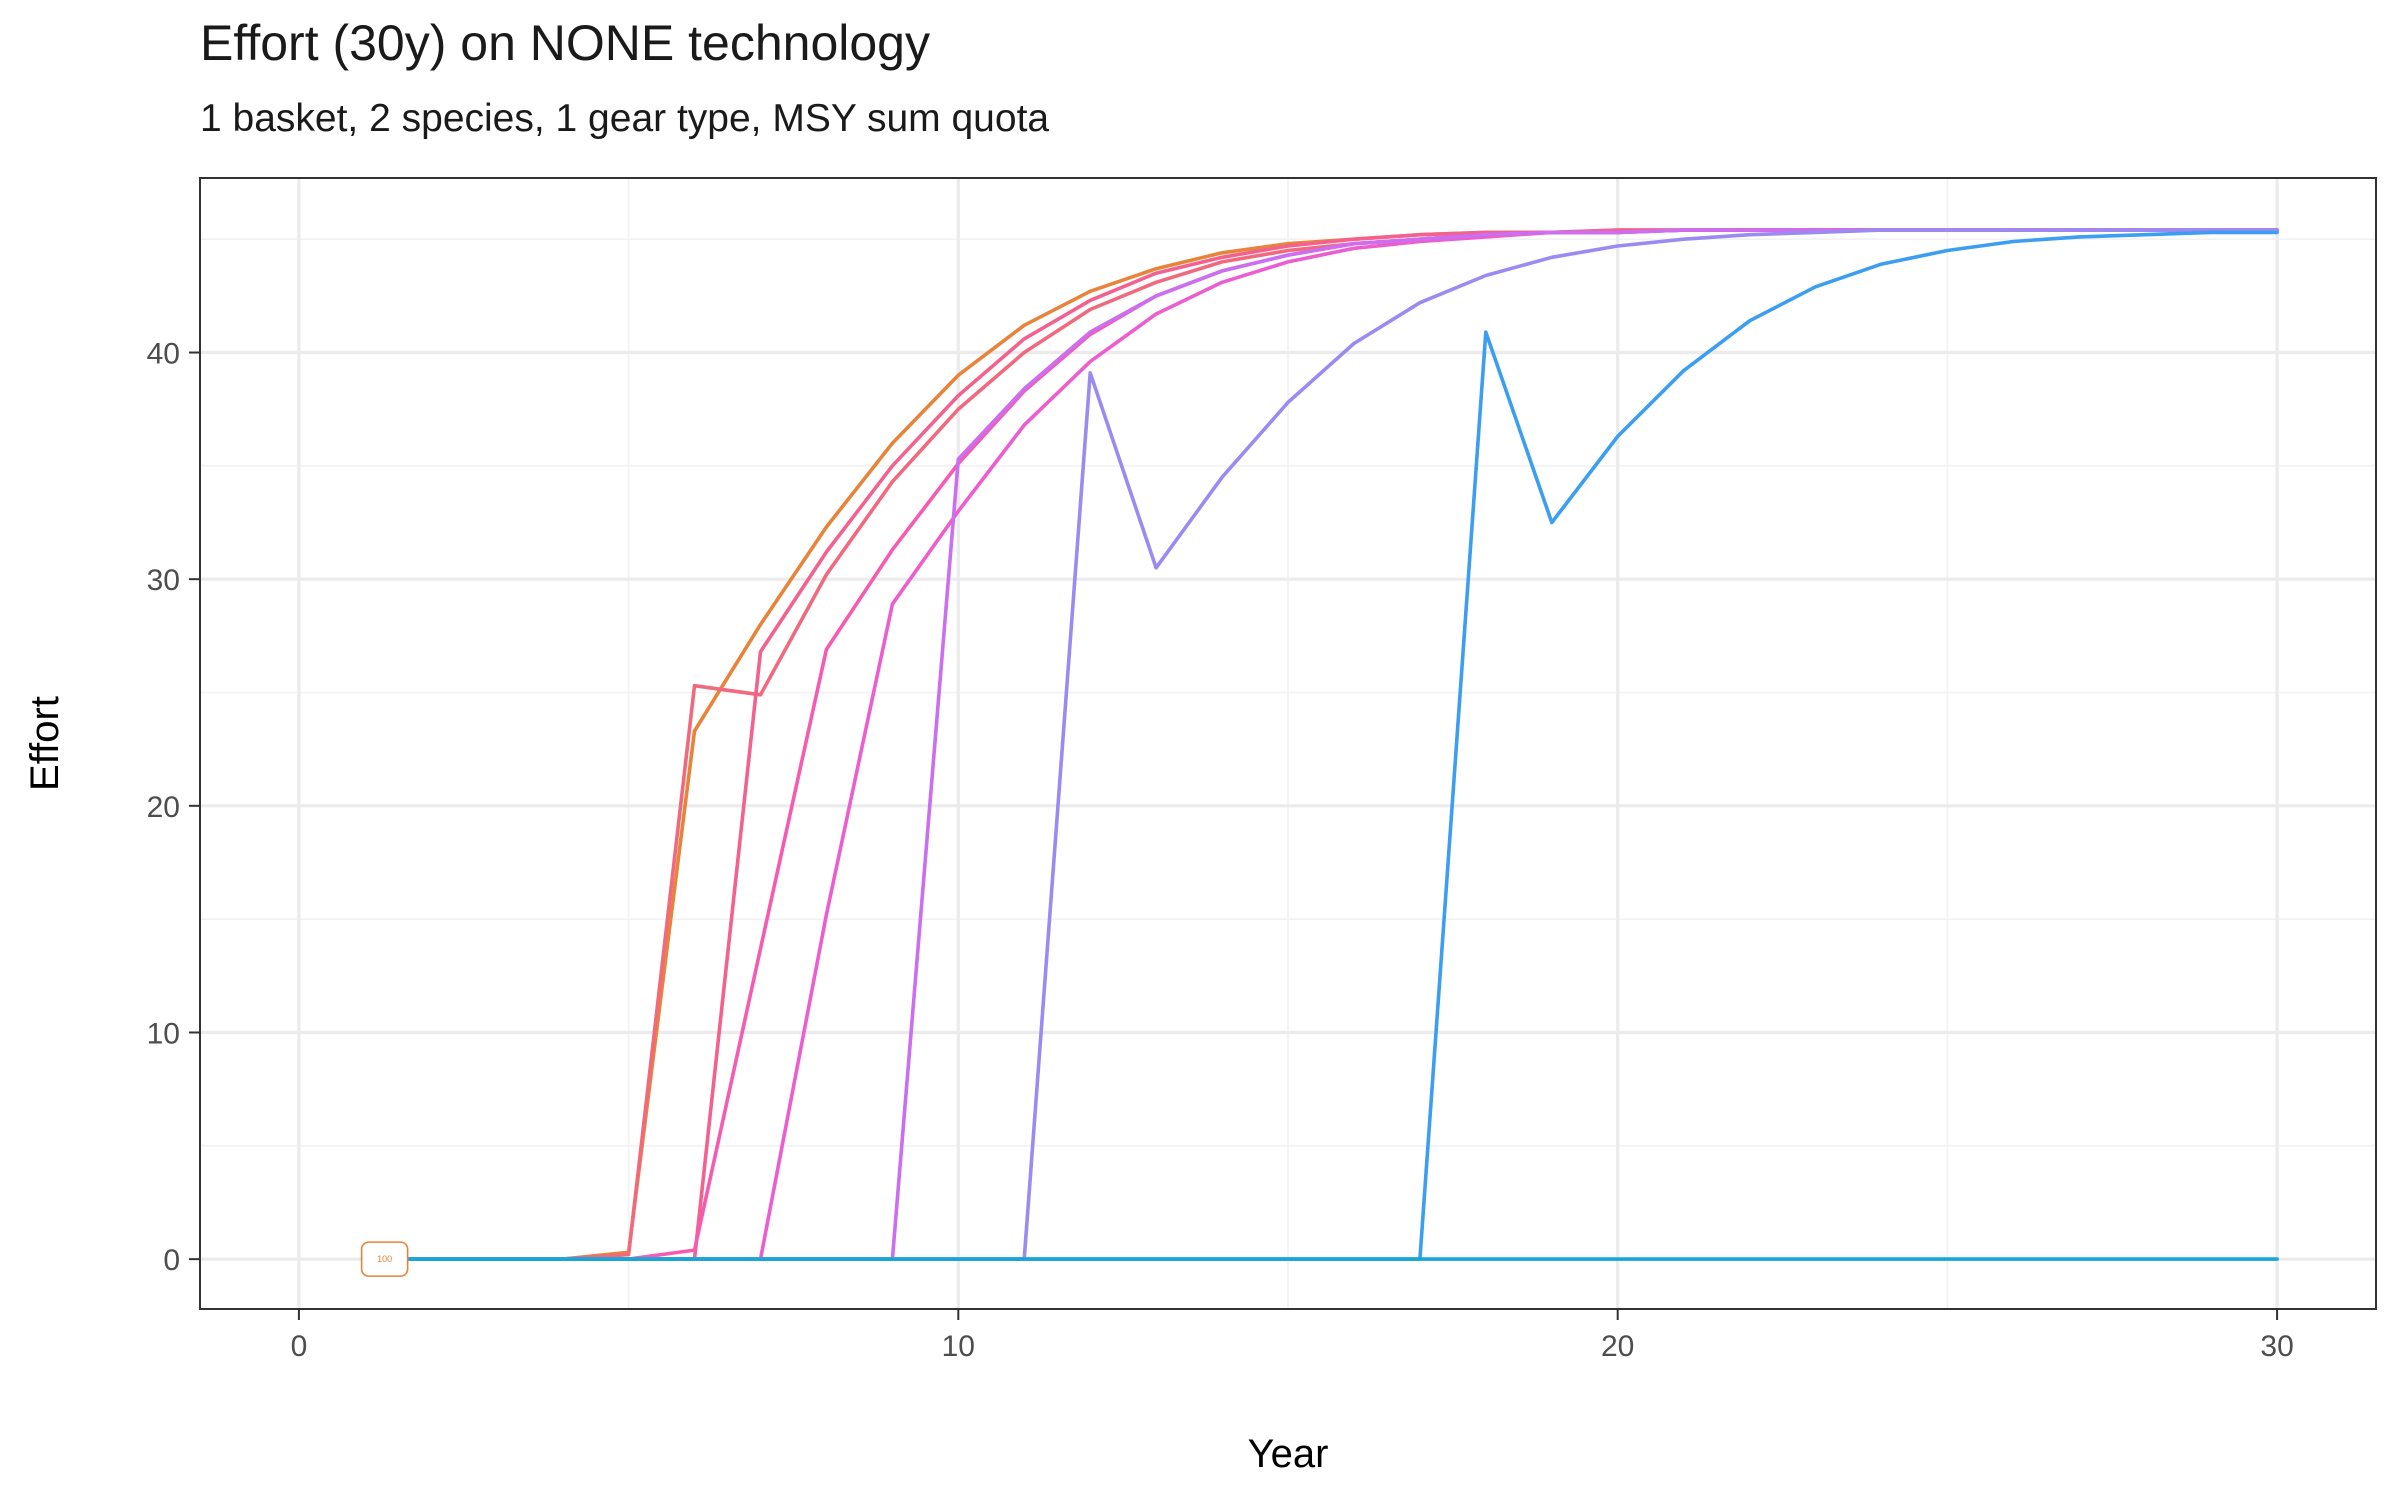 The height and width of the screenshot is (1500, 2400). Describe the element at coordinates (958, 1346) in the screenshot. I see `x-tick-label: 10` at that location.